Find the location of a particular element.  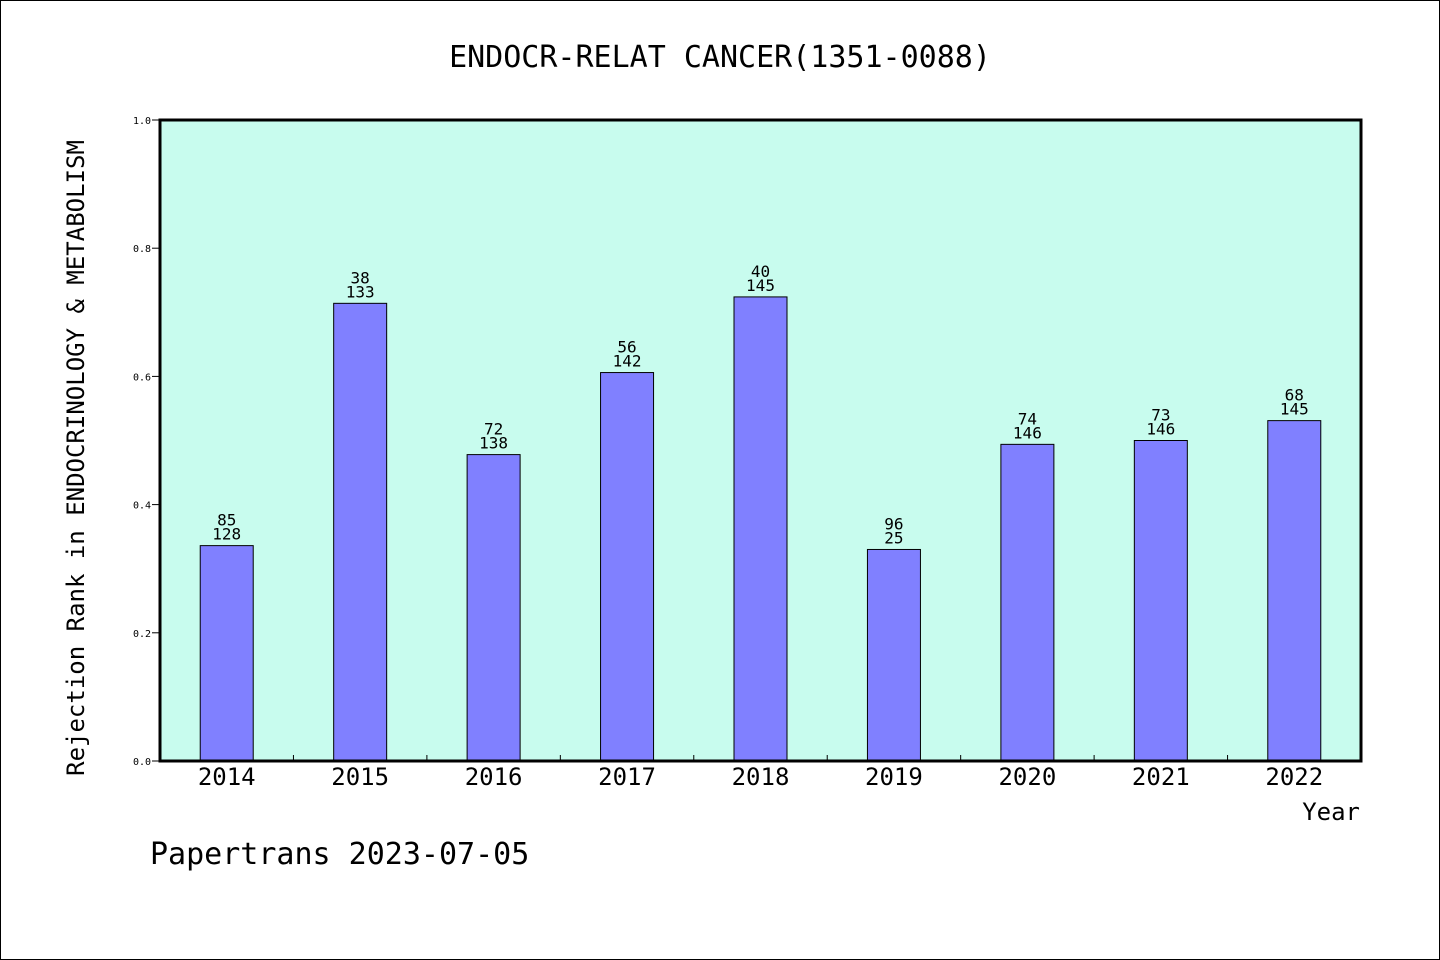

bar-2019 is located at coordinates (893, 655).